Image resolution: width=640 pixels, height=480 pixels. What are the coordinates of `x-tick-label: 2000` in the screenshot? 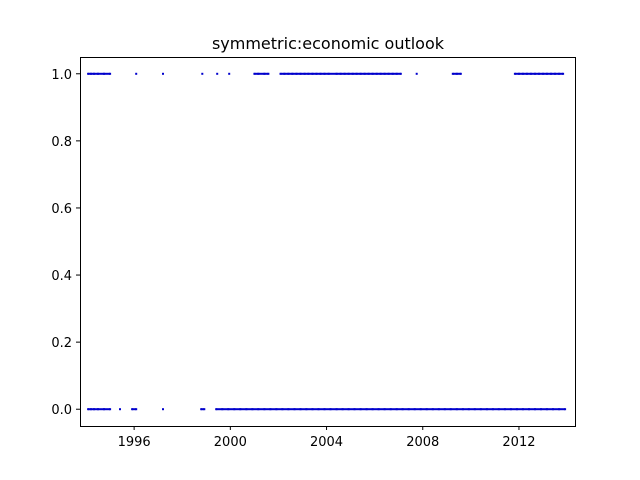 It's located at (230, 442).